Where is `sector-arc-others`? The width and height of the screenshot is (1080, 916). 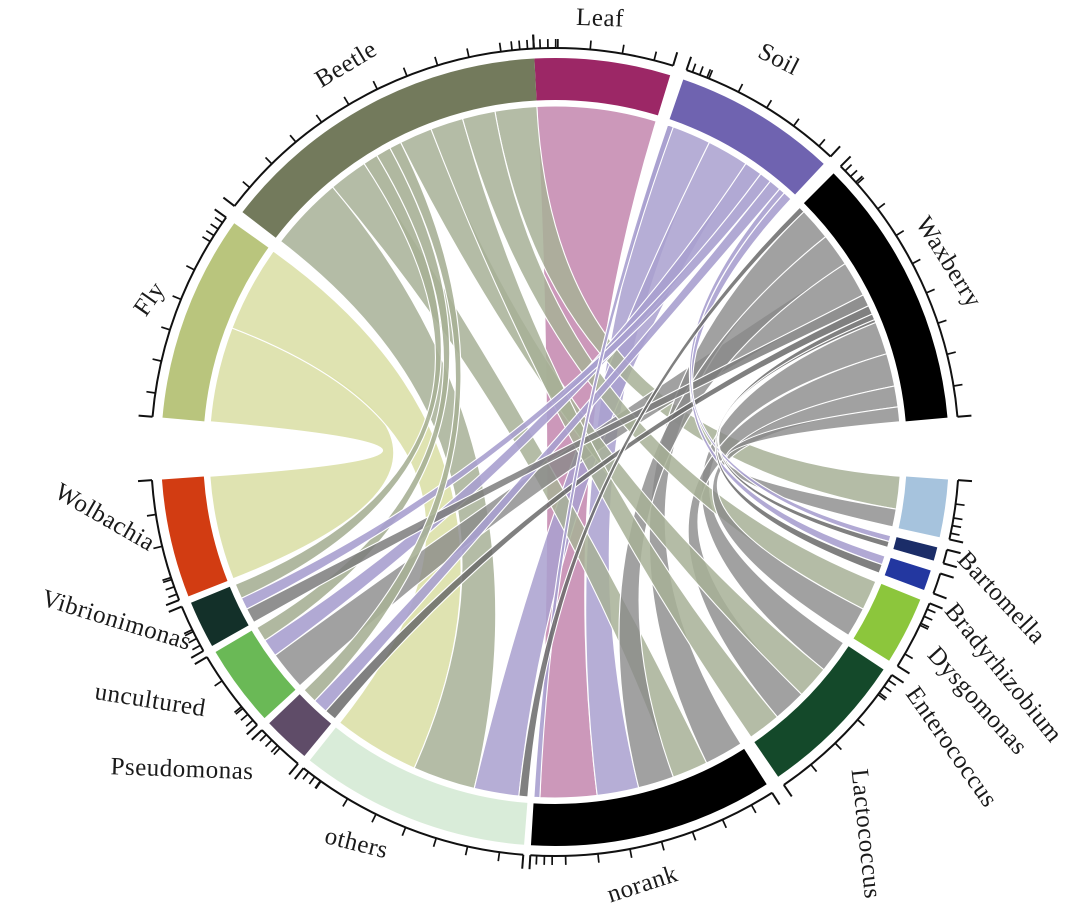 sector-arc-others is located at coordinates (418, 786).